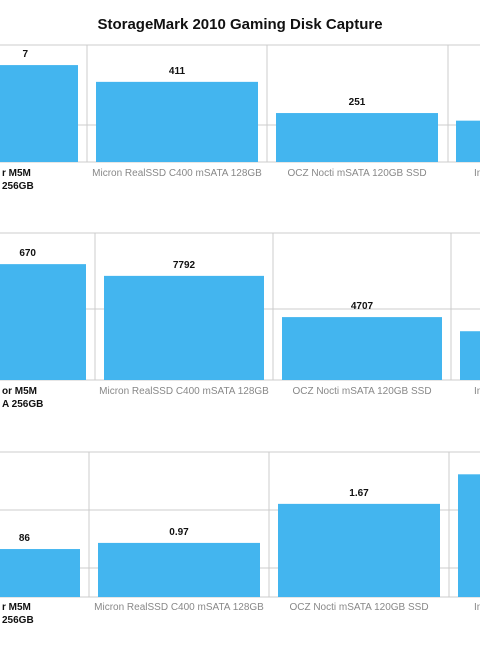 The height and width of the screenshot is (650, 480). What do you see at coordinates (240, 24) in the screenshot?
I see `chart-title: StorageMark 2010 Gaming Disk Capture` at bounding box center [240, 24].